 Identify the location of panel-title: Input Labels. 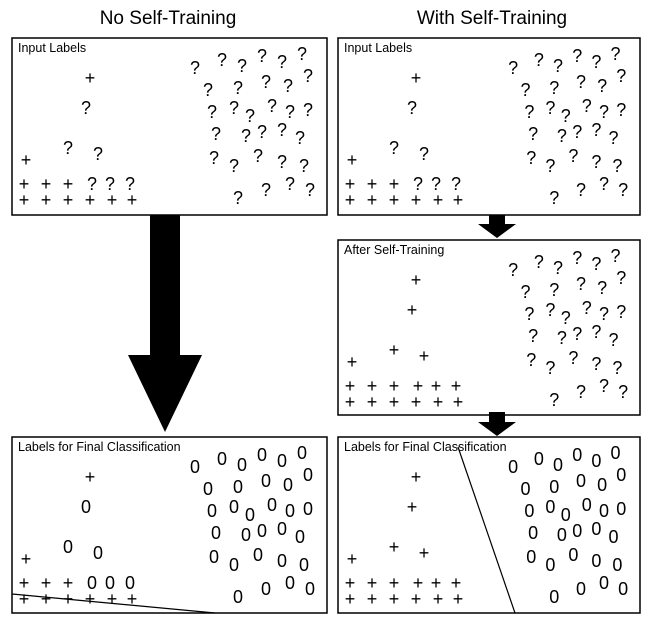
(52, 48).